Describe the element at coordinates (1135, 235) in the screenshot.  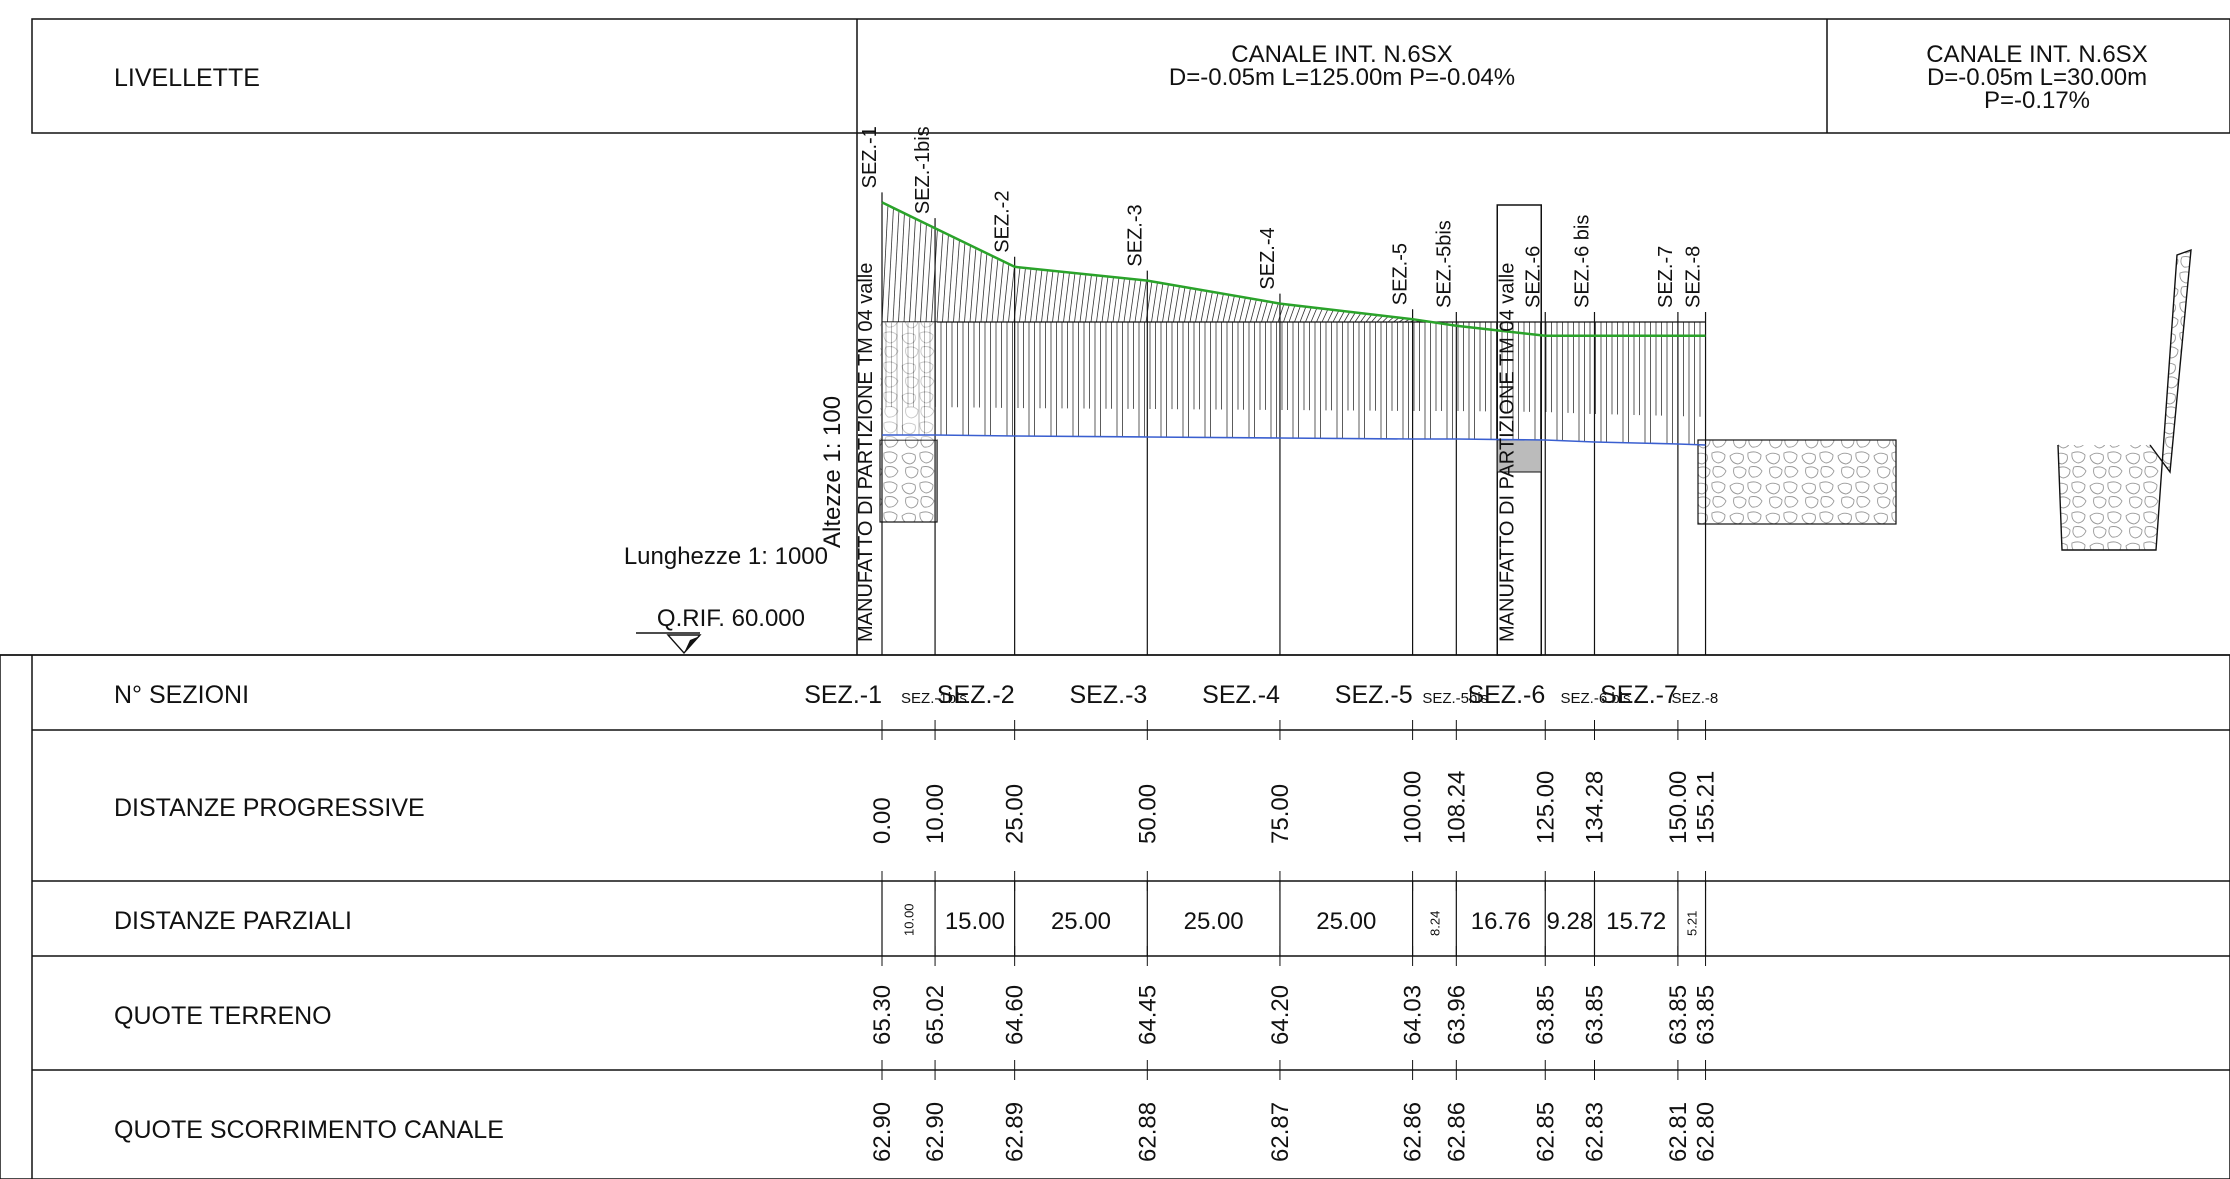
I see `profile-section-label: SEZ.-3` at that location.